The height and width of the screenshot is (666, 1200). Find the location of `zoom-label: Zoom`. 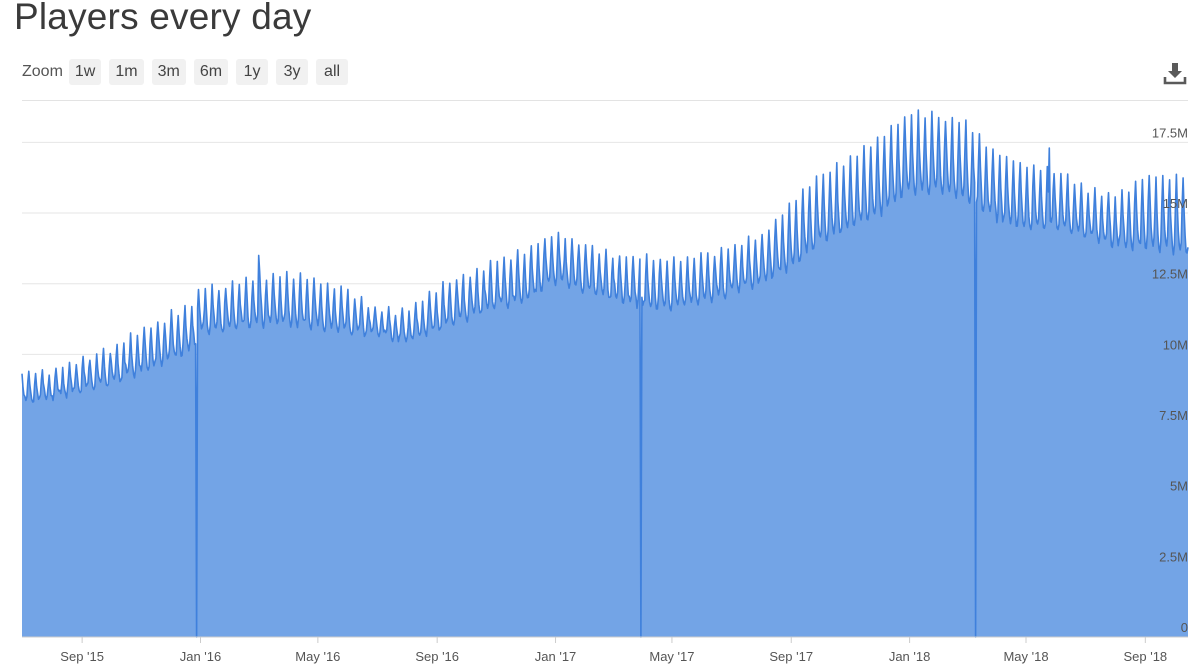

zoom-label: Zoom is located at coordinates (42, 71).